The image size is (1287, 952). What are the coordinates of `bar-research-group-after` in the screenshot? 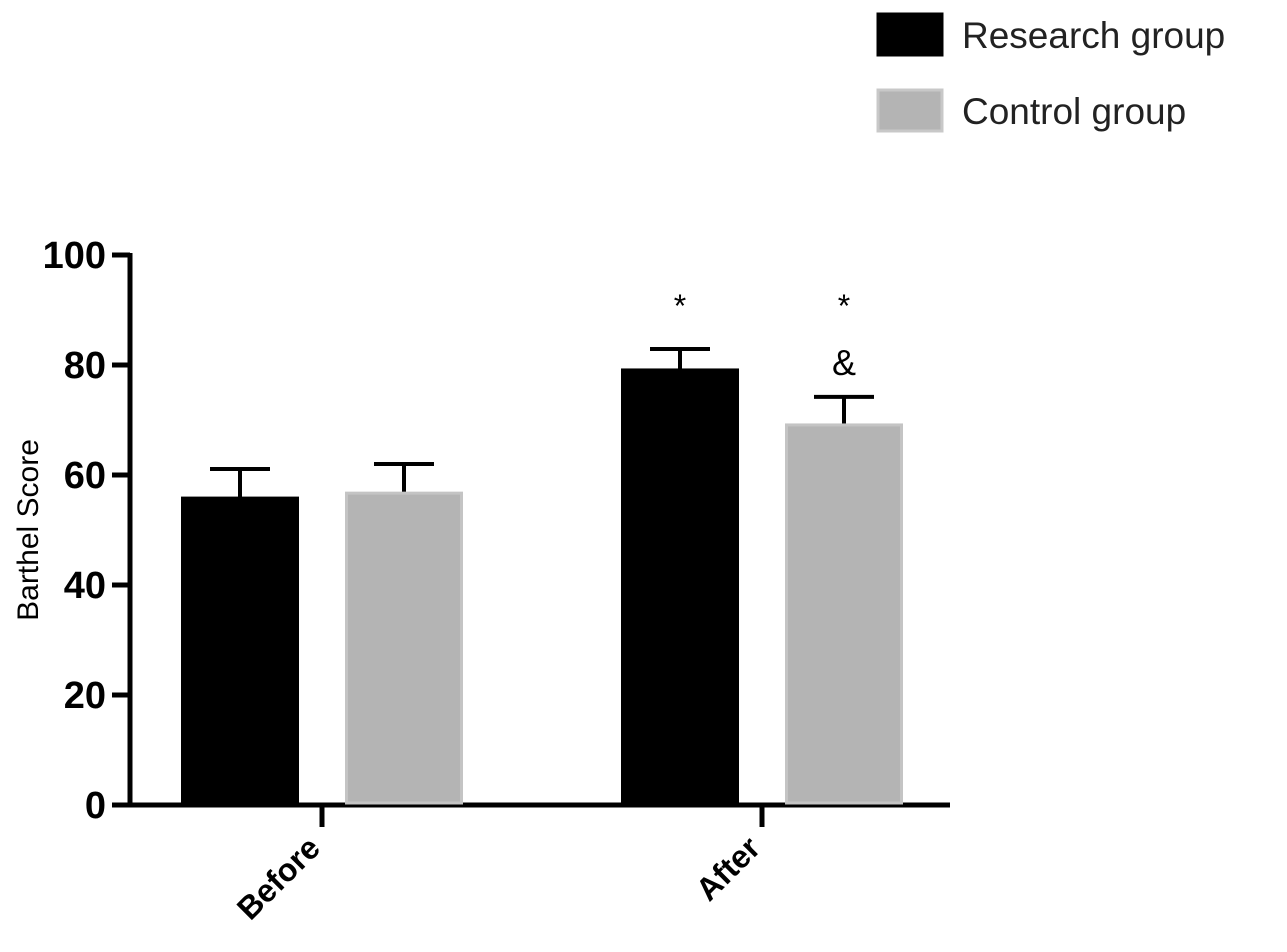 It's located at (680, 586).